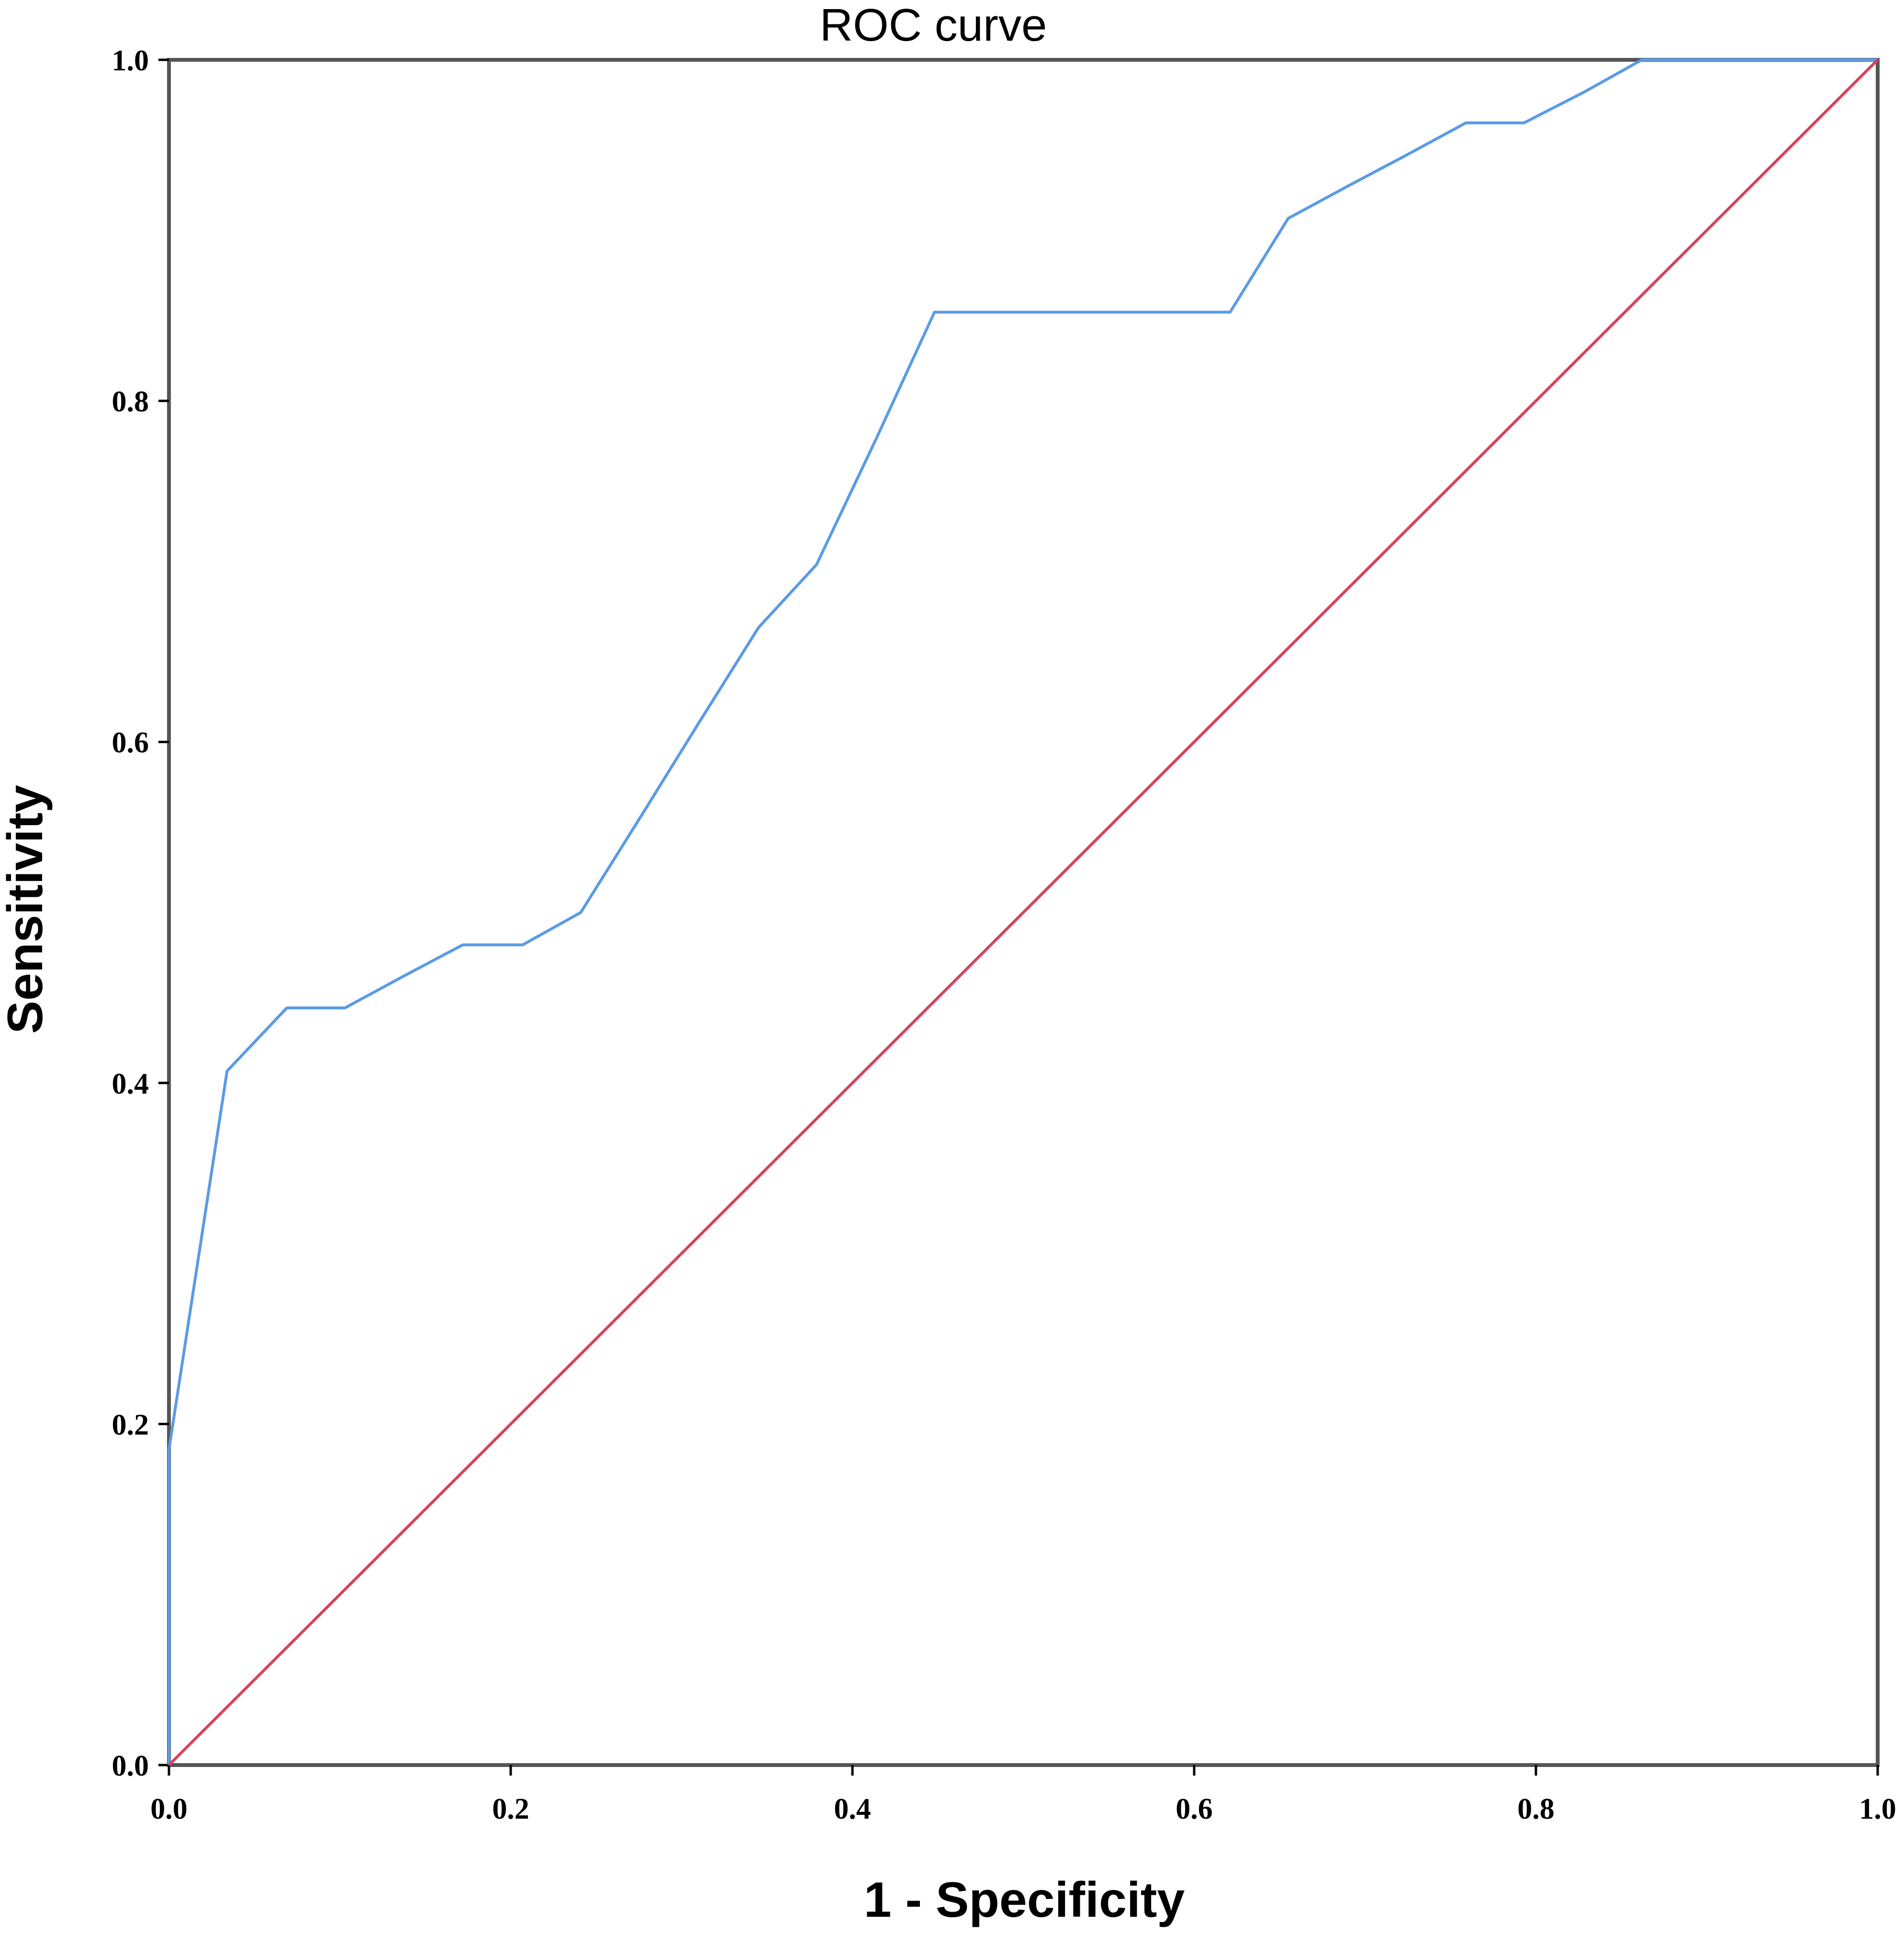 The image size is (1904, 1934). What do you see at coordinates (169, 1809) in the screenshot?
I see `x-tick-label: 0.0` at bounding box center [169, 1809].